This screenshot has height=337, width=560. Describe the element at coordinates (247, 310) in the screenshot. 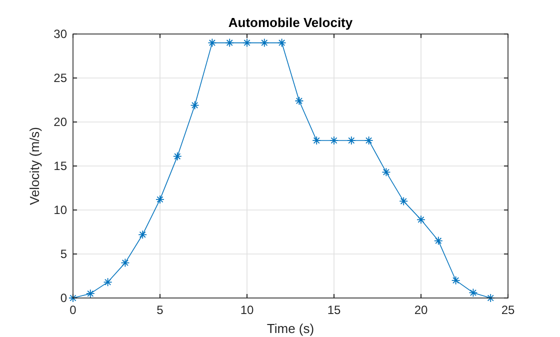

I see `x-tick-label: 10` at that location.